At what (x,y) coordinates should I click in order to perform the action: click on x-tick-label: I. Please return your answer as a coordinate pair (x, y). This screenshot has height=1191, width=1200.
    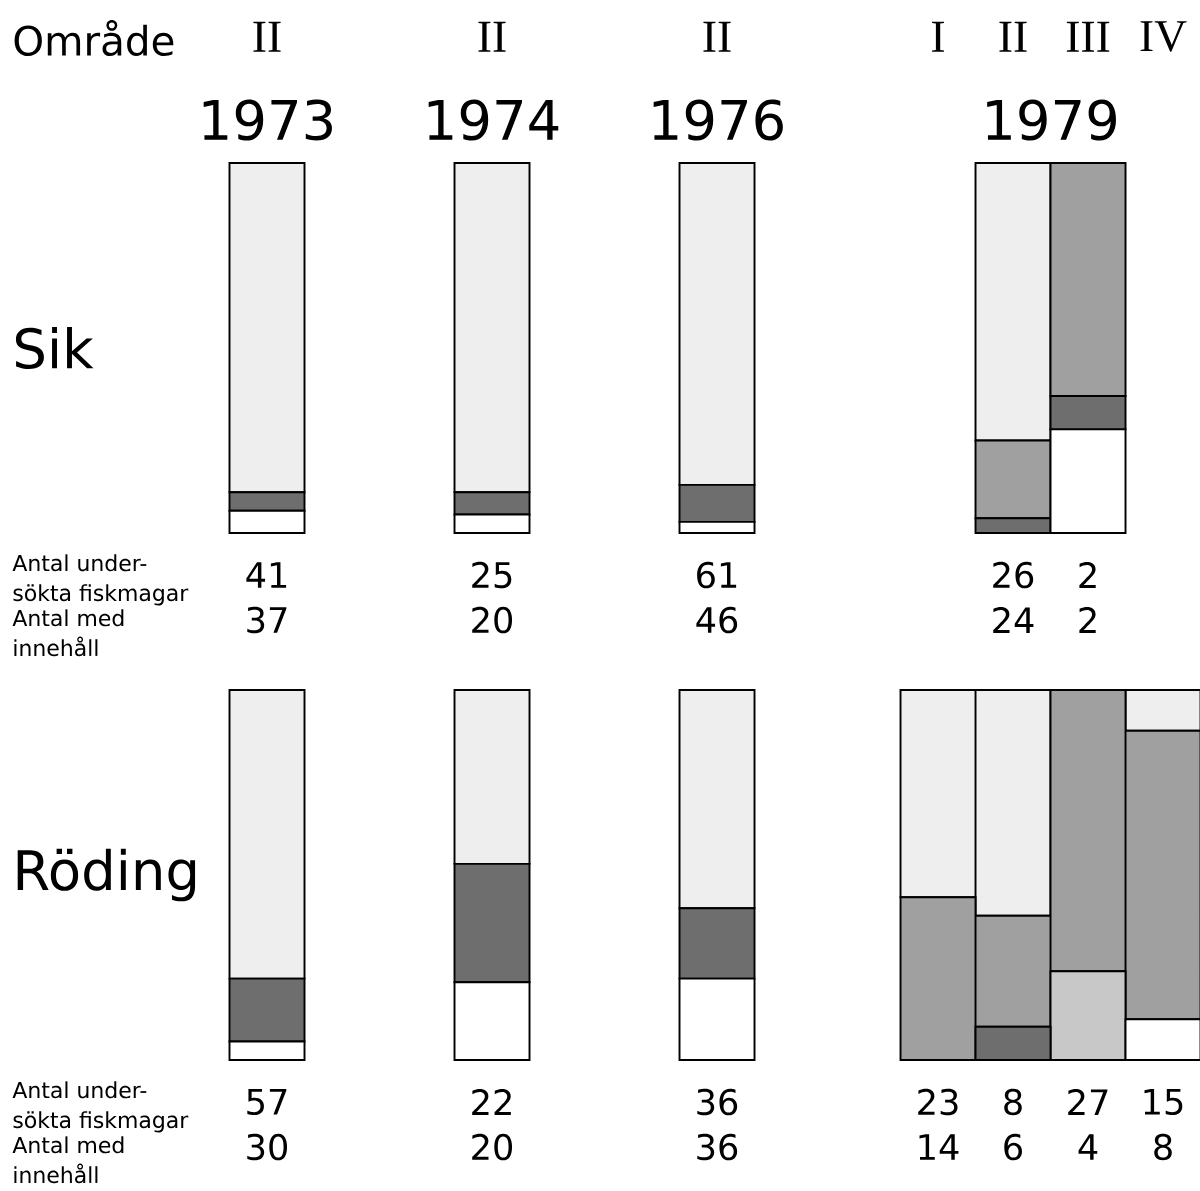
    Looking at the image, I should click on (938, 36).